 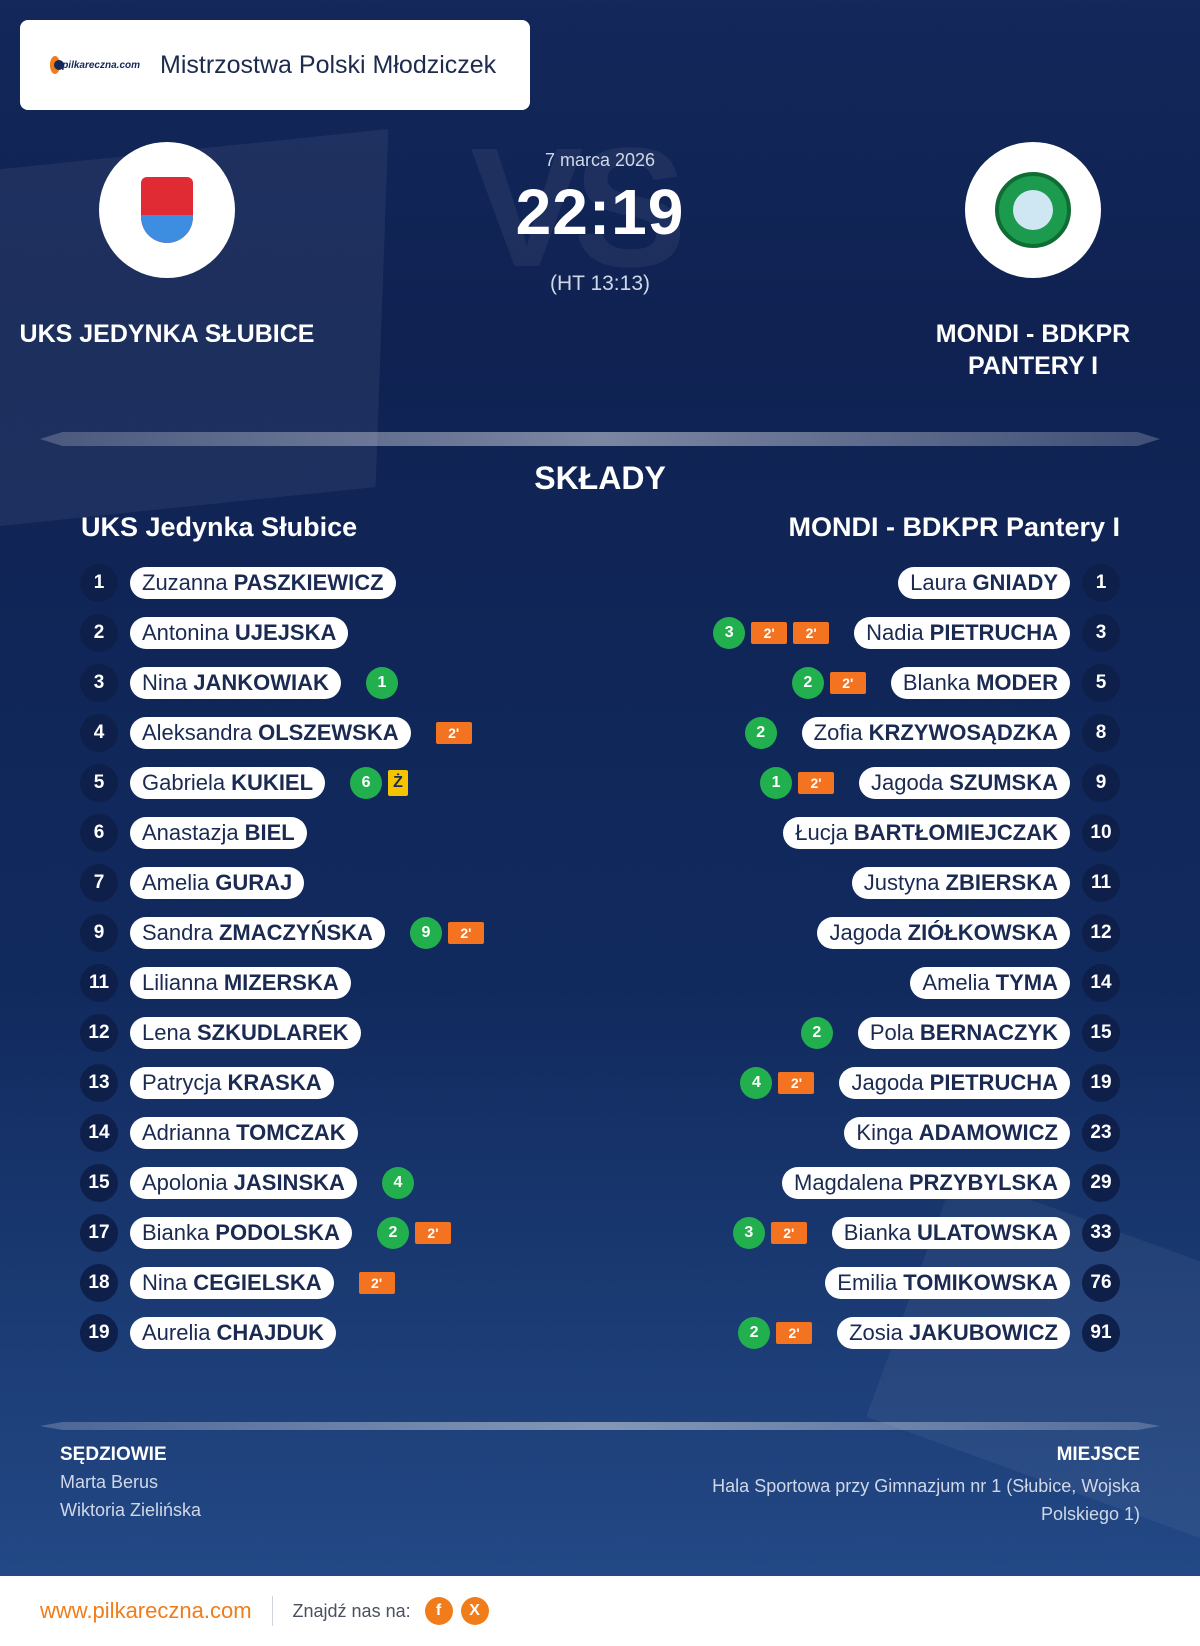 What do you see at coordinates (167, 334) in the screenshot?
I see `home-team-name: UKS JEDYNKA SŁUBICE` at bounding box center [167, 334].